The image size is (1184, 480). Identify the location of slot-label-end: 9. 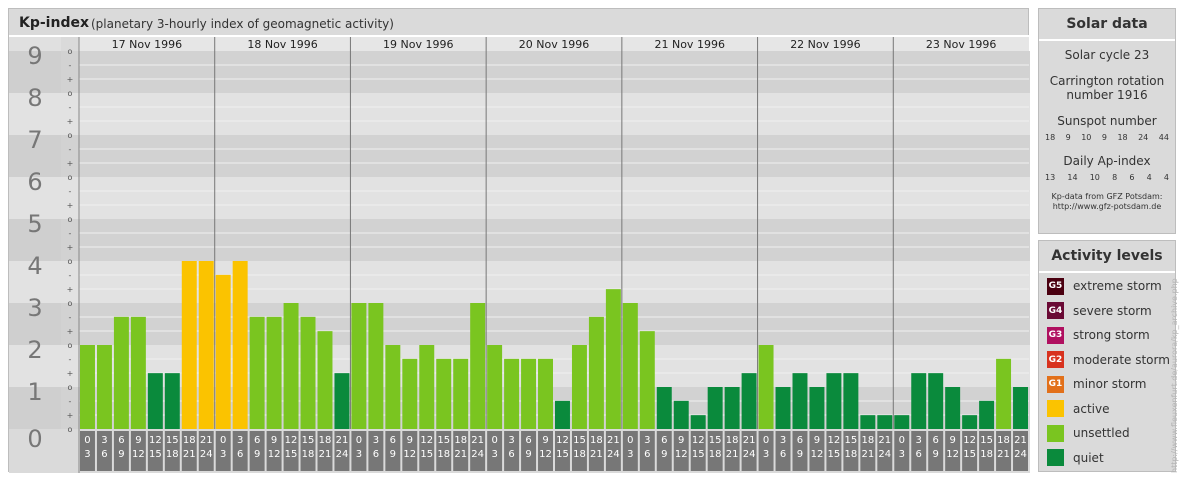
(800, 454).